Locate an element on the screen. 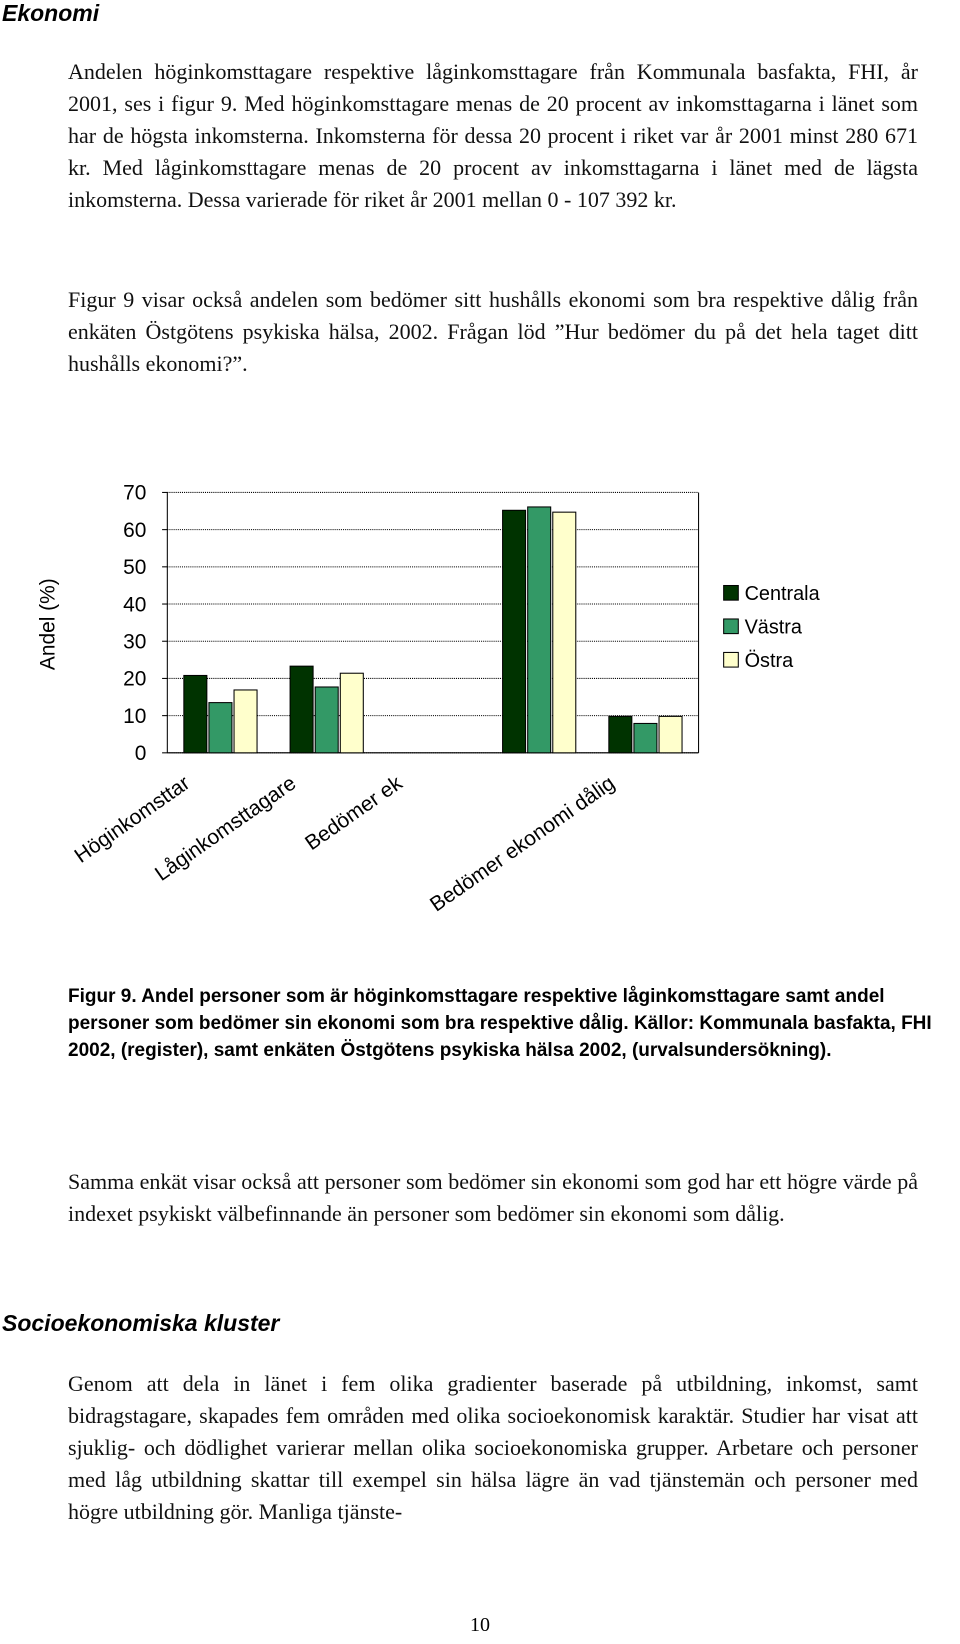 The width and height of the screenshot is (960, 1644). y-axis-label: Andel (%) is located at coordinates (47, 624).